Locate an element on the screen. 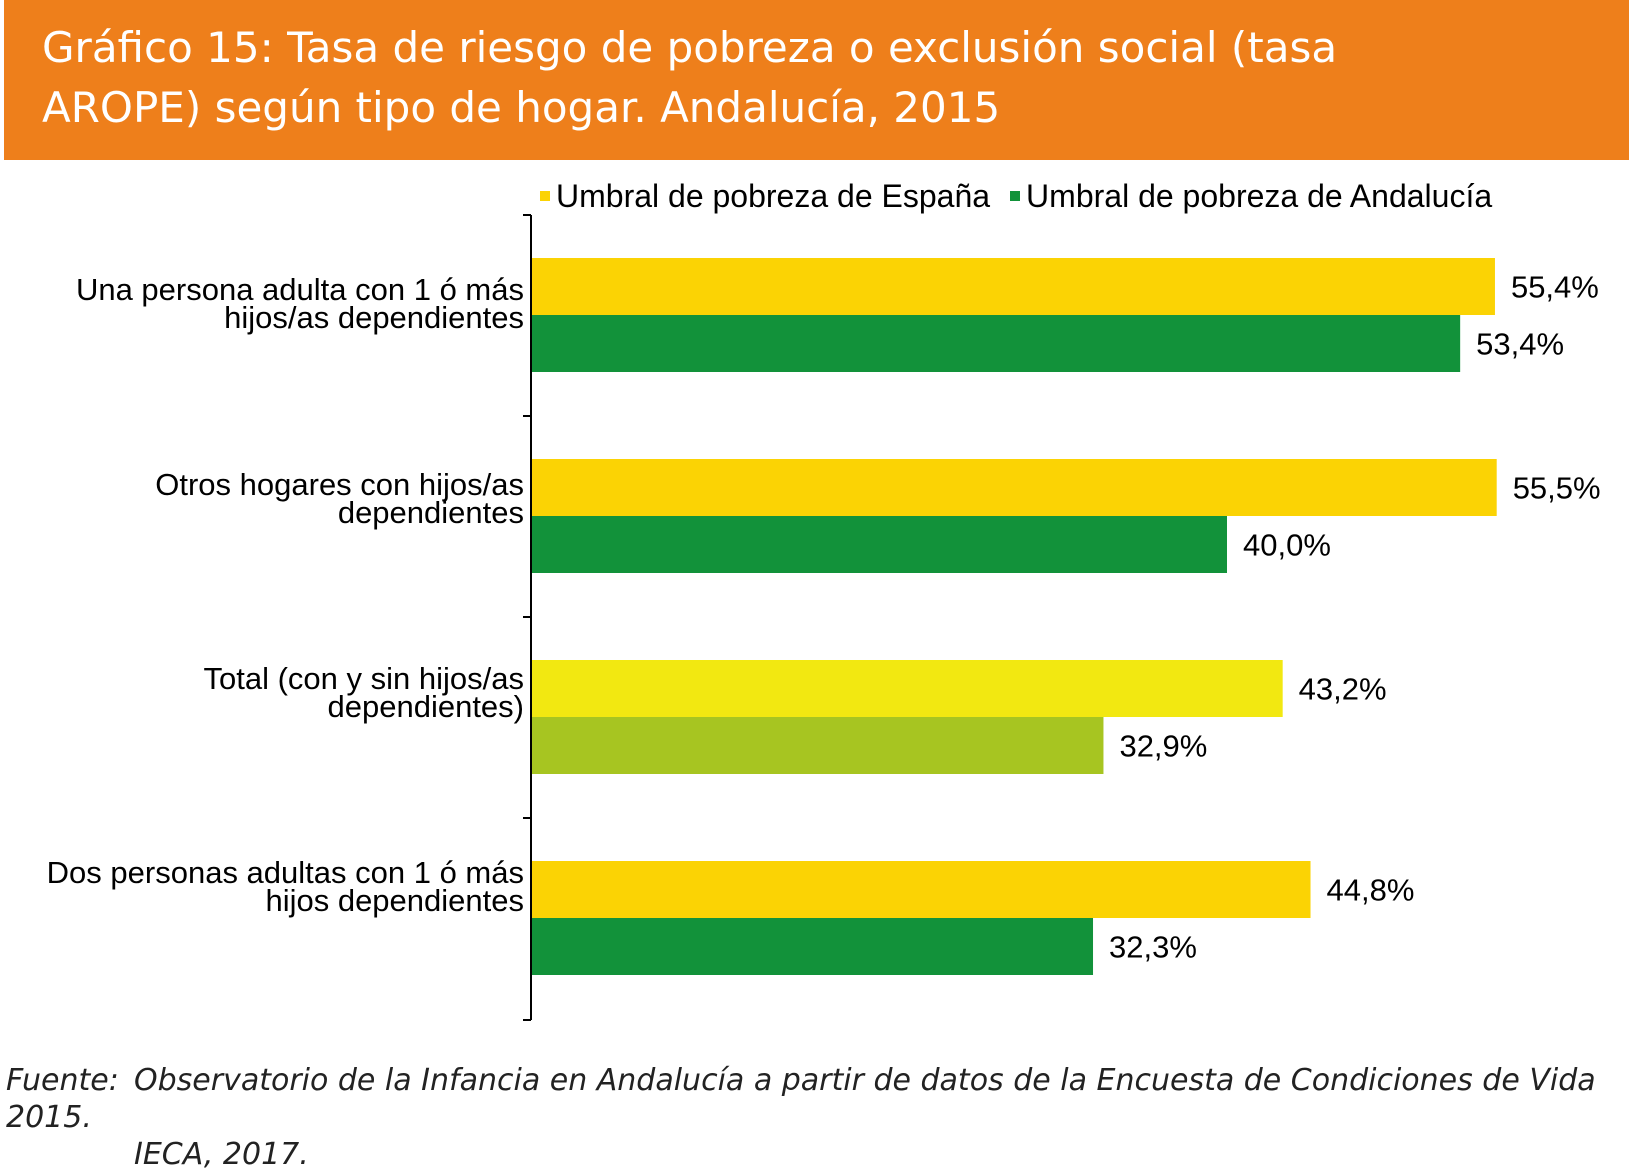 The height and width of the screenshot is (1173, 1629). data-label-espana-2: 43,2% is located at coordinates (1343, 689).